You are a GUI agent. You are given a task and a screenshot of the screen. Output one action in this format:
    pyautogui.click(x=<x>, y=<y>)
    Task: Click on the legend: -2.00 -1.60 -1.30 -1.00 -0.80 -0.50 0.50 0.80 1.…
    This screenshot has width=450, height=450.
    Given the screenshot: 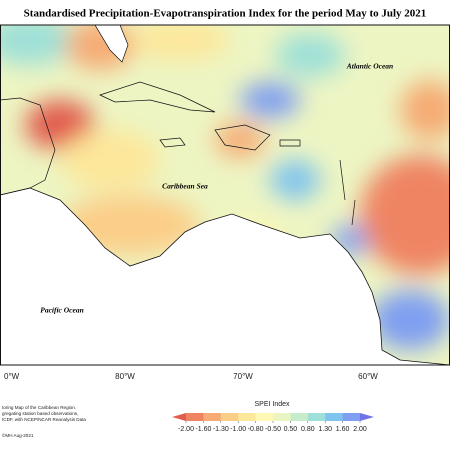 What is the action you would take?
    pyautogui.click(x=273, y=423)
    